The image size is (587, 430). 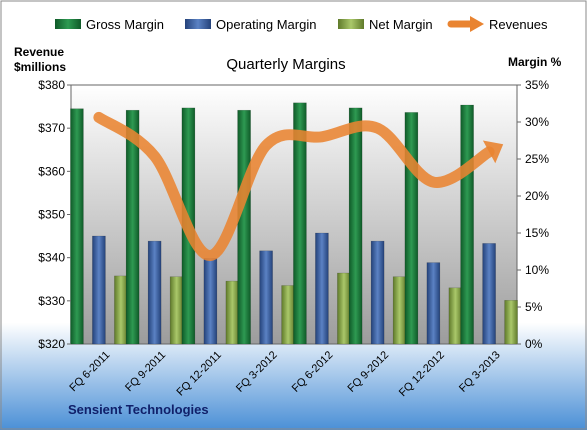 What do you see at coordinates (51, 344) in the screenshot?
I see `left-tick-label: $320` at bounding box center [51, 344].